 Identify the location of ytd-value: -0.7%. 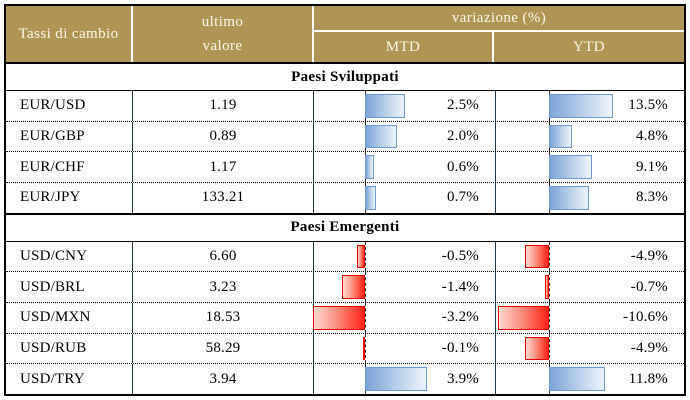
(649, 286).